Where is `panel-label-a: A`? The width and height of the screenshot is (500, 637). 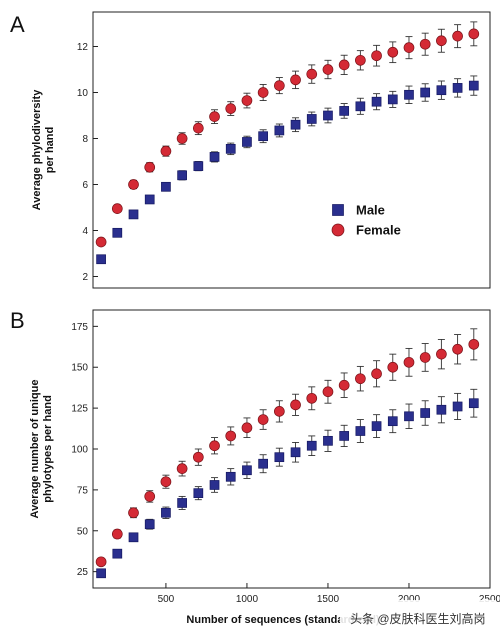 panel-label-a: A is located at coordinates (17, 24).